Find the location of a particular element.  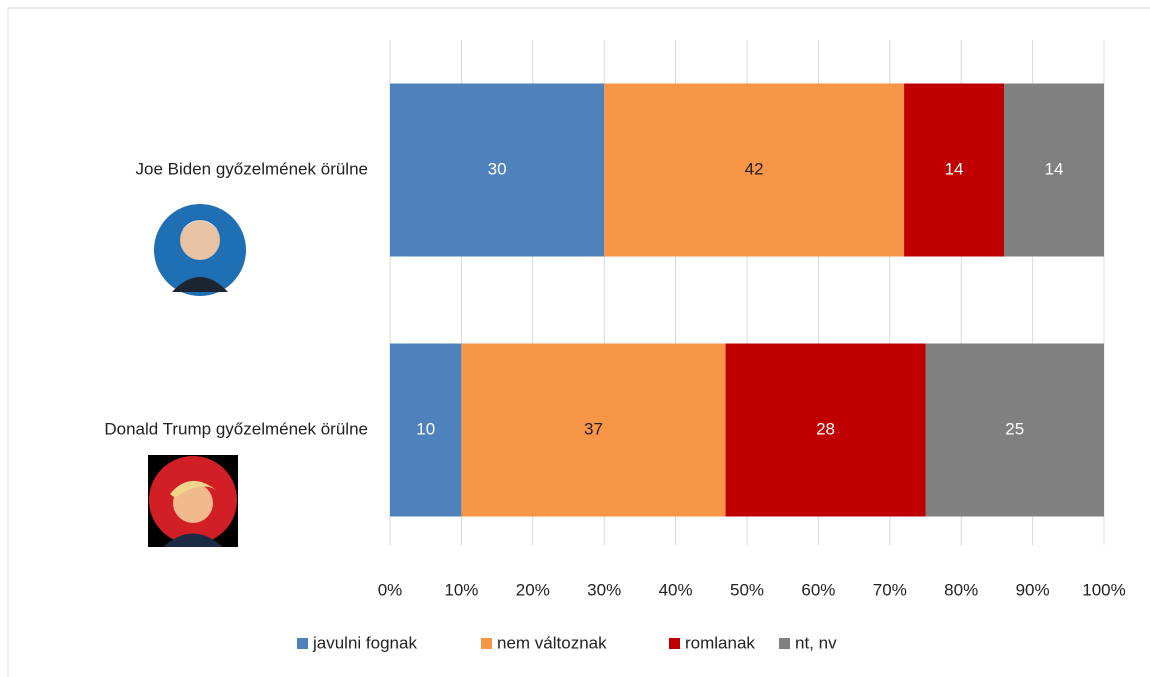

x-tick-label: 70% is located at coordinates (890, 589).